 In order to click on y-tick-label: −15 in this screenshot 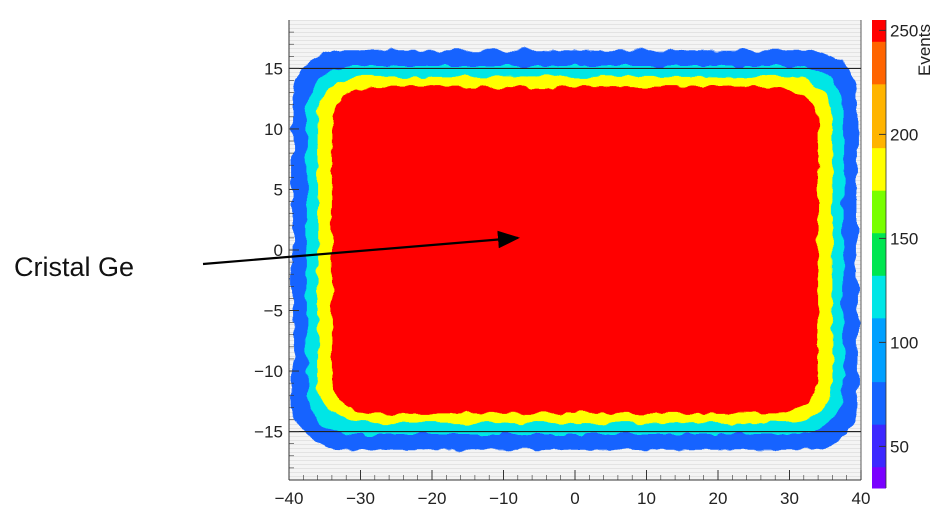, I will do `click(268, 432)`.